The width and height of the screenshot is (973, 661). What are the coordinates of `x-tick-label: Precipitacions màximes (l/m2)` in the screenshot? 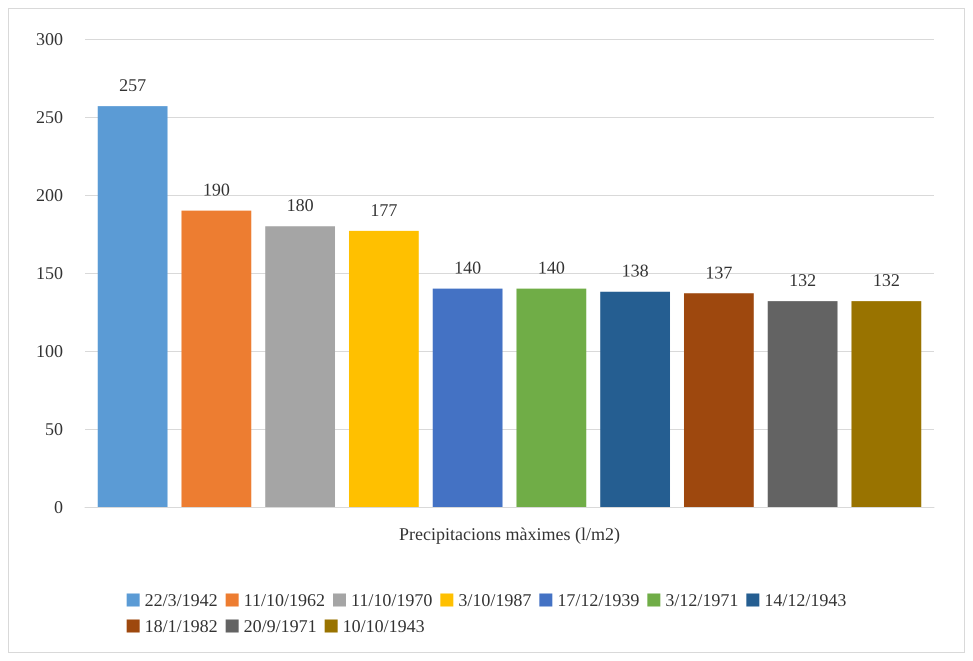 It's located at (509, 534).